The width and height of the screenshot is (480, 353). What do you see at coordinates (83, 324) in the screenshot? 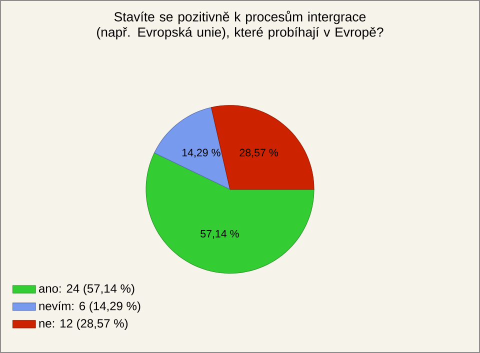
I see `legend-label: ne: 12 (28,57 %)` at bounding box center [83, 324].